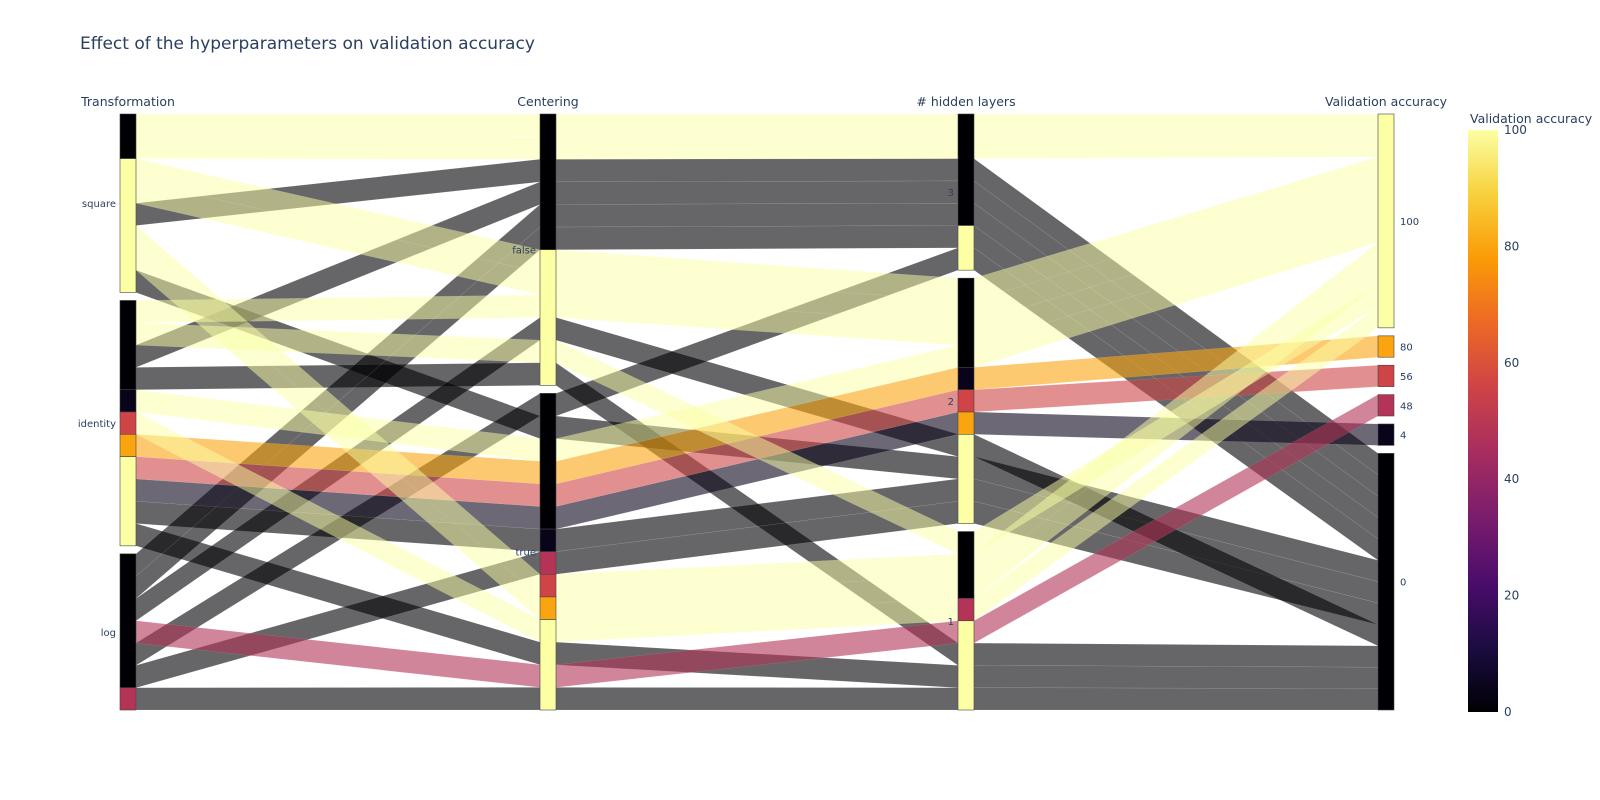 This screenshot has height=800, width=1600. I want to click on colorbar-tick-label: 40, so click(1511, 479).